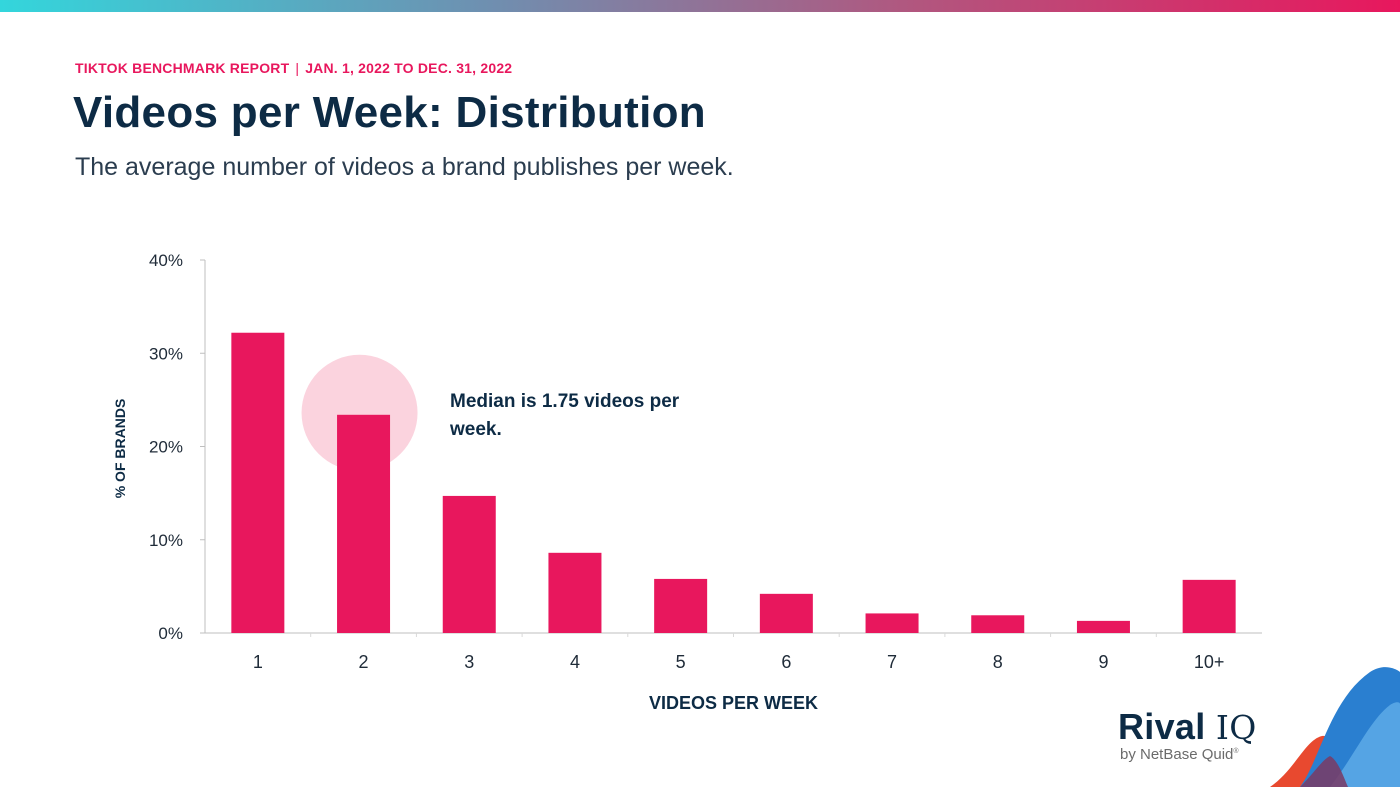 The image size is (1400, 787). What do you see at coordinates (166, 540) in the screenshot?
I see `y-tick-label: 10%` at bounding box center [166, 540].